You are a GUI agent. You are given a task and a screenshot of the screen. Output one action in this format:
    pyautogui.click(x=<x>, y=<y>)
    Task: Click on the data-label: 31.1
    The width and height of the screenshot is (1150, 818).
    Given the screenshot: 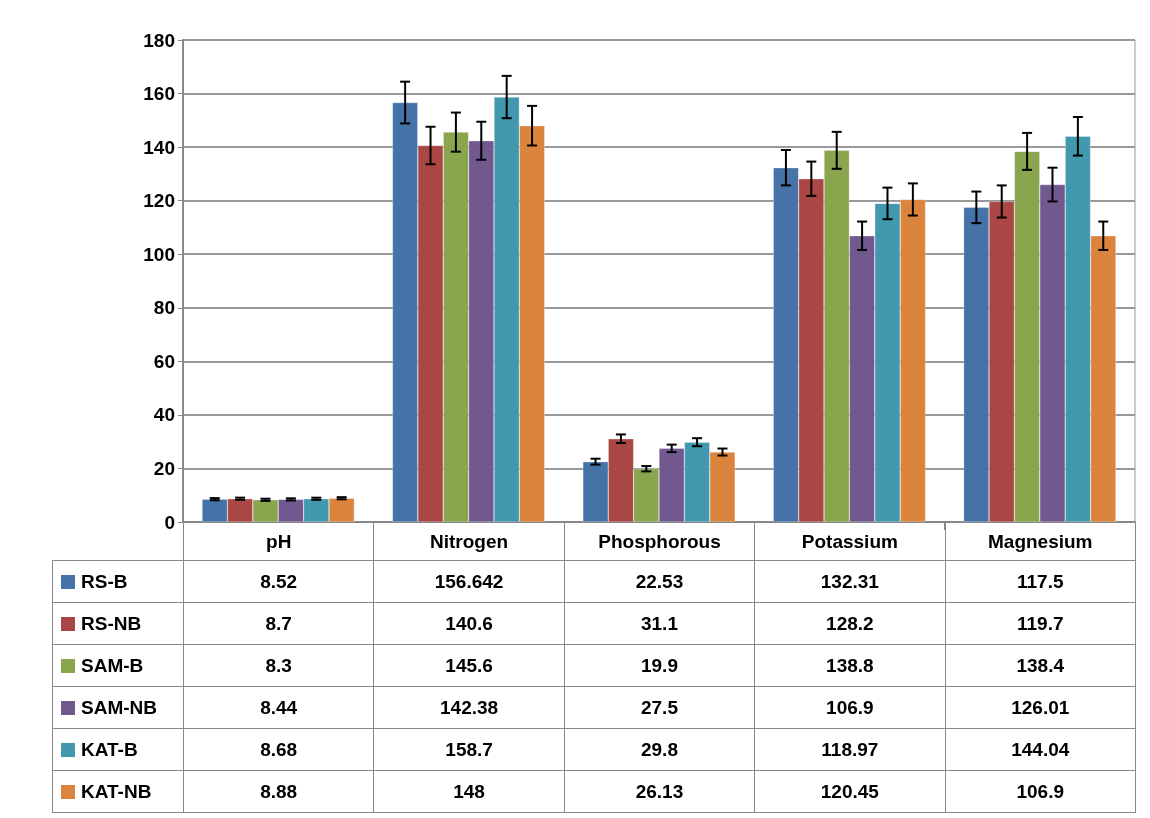 What is the action you would take?
    pyautogui.click(x=659, y=623)
    